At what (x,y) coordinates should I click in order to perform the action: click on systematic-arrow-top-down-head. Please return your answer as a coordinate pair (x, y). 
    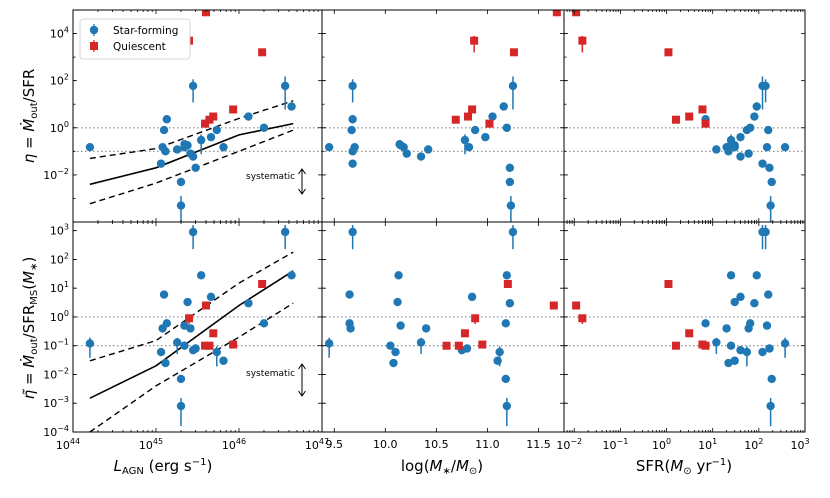
    Looking at the image, I should click on (302, 191).